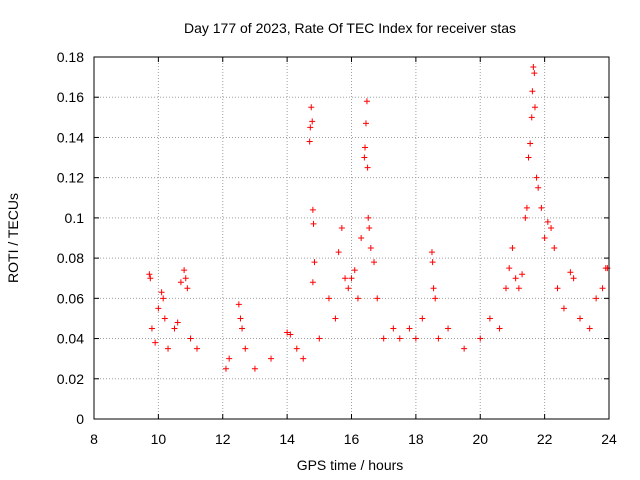  What do you see at coordinates (70, 298) in the screenshot?
I see `y-tick-label: 0.06` at bounding box center [70, 298].